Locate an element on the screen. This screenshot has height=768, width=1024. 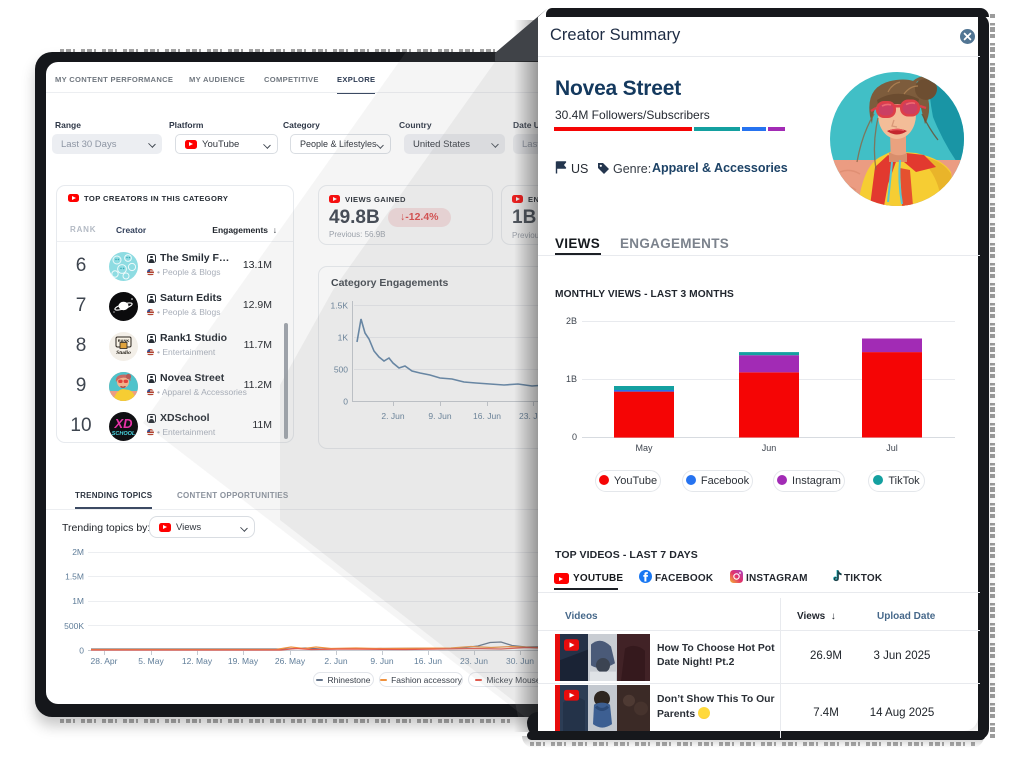
svg-text: 1M is located at coordinates (78, 601).